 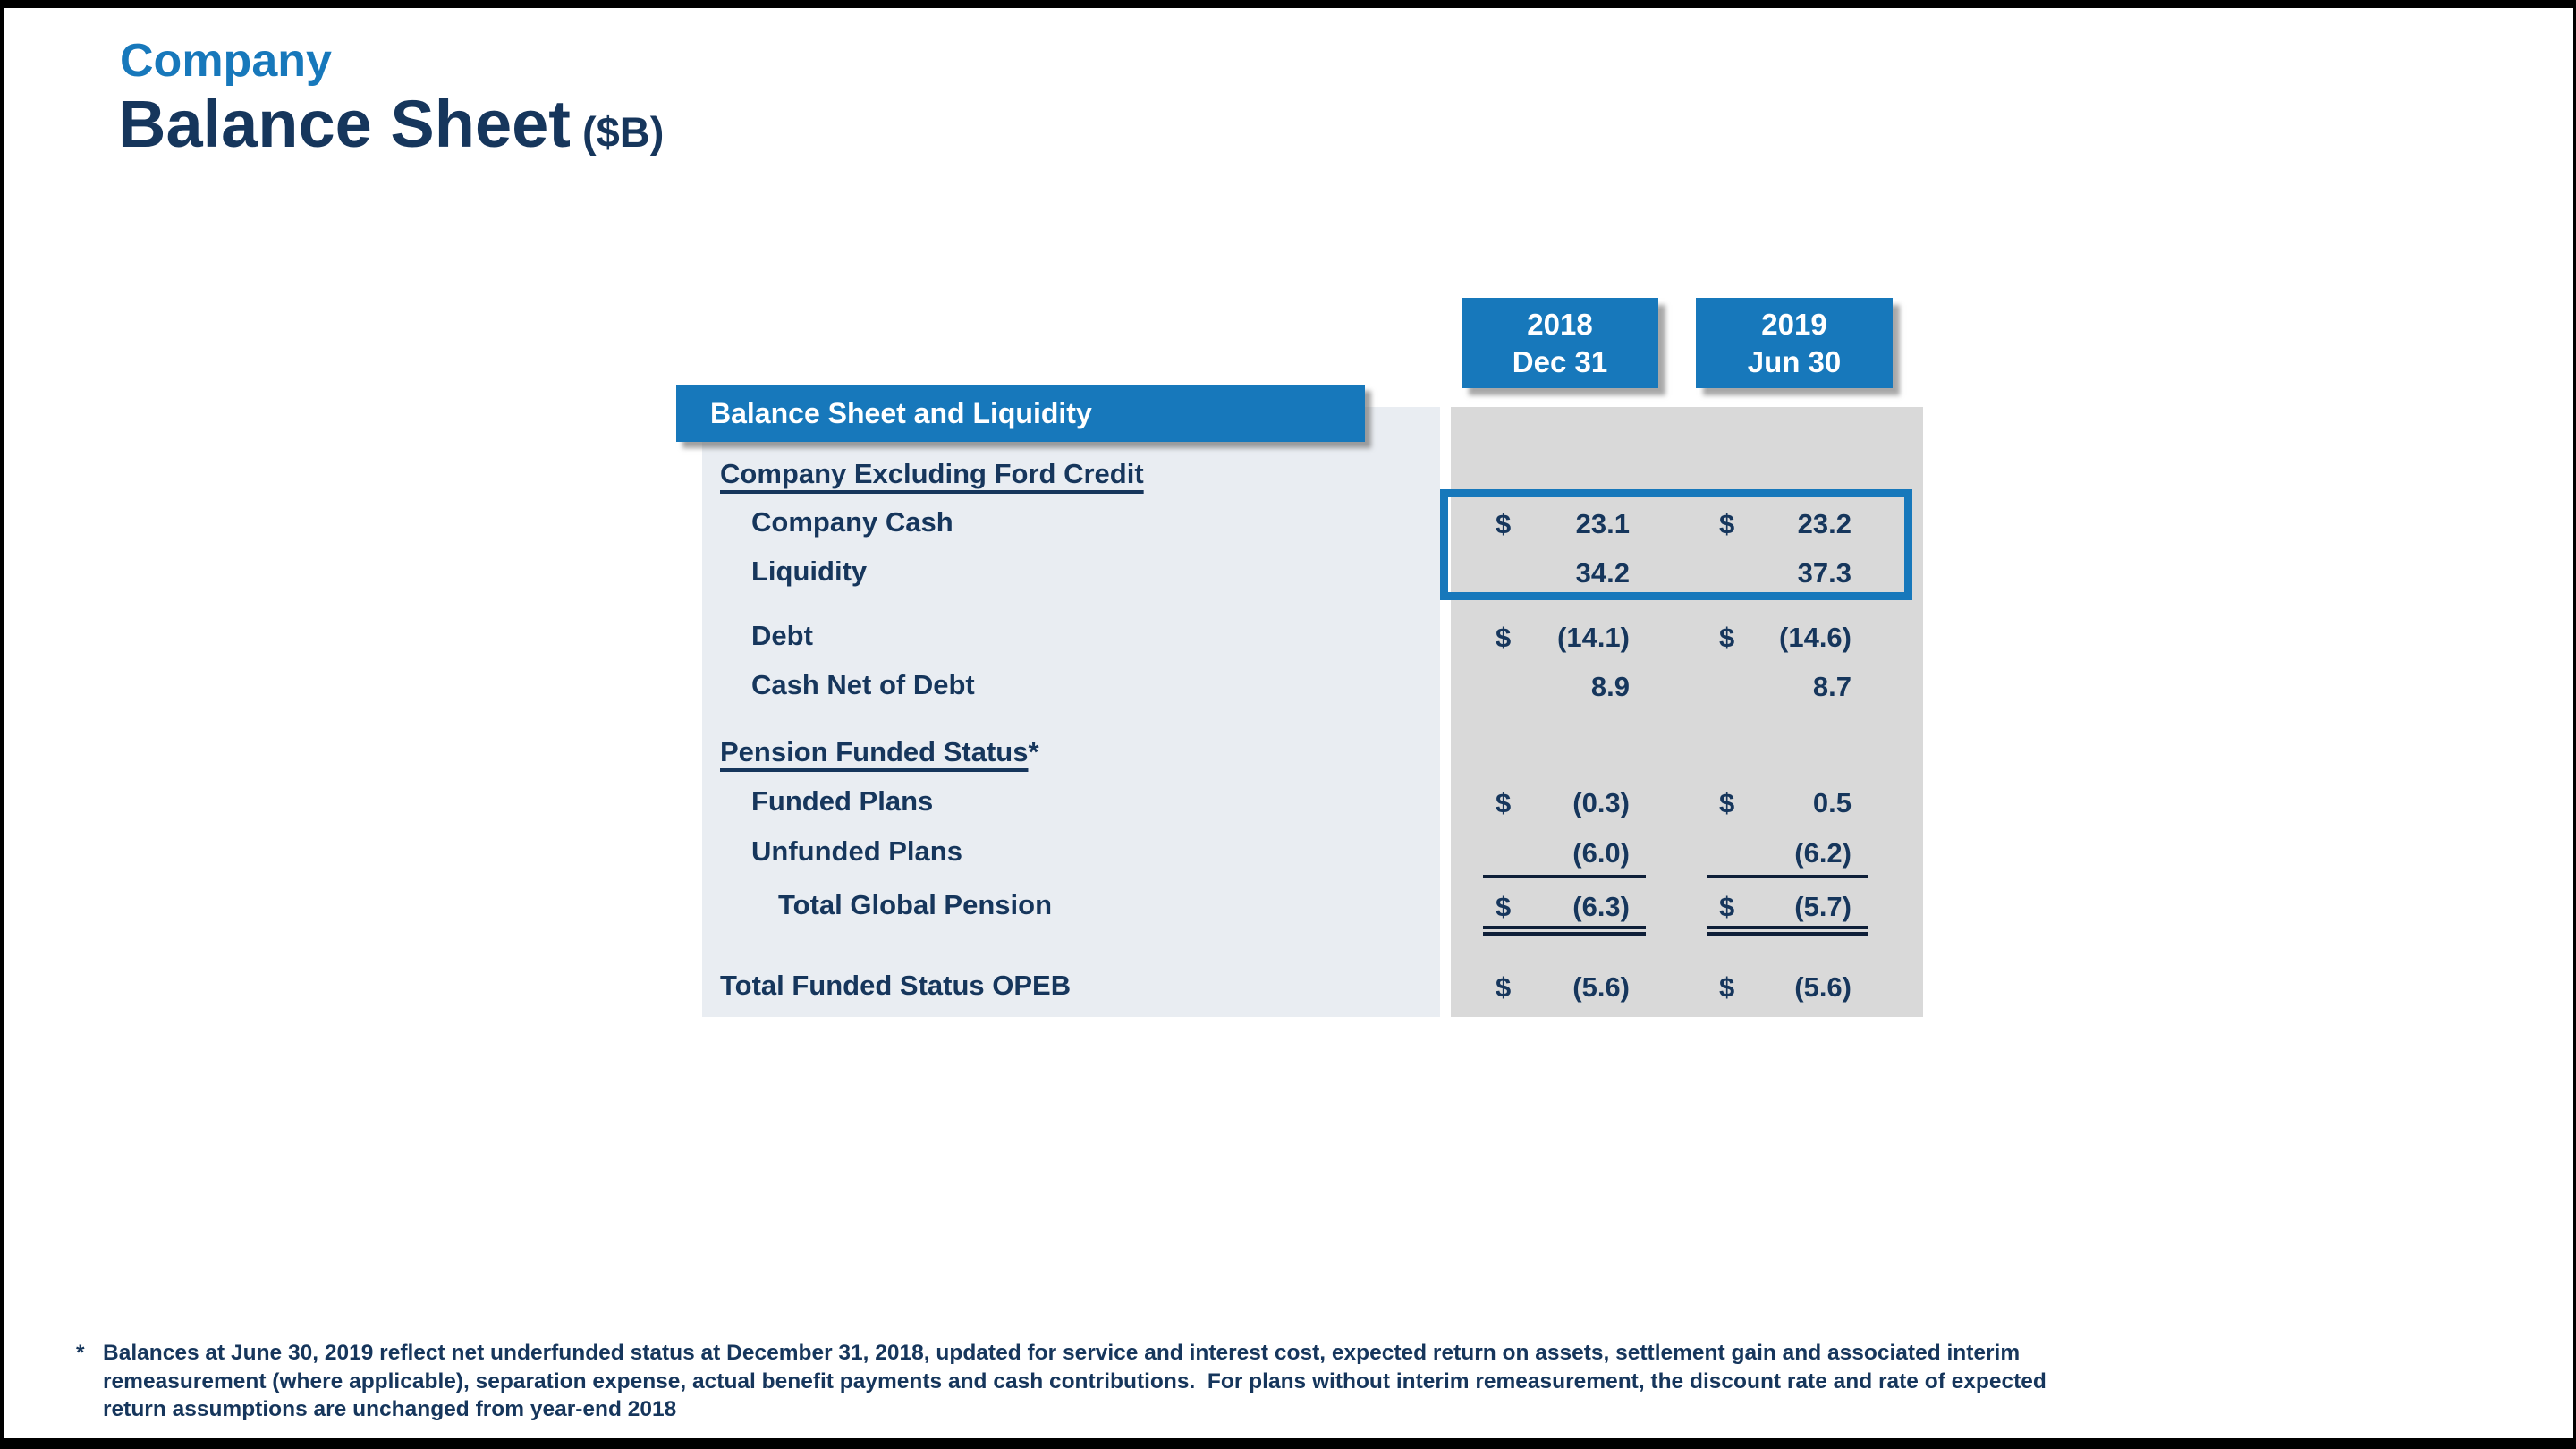 I want to click on value-2019: $ (14.6), so click(x=1787, y=639).